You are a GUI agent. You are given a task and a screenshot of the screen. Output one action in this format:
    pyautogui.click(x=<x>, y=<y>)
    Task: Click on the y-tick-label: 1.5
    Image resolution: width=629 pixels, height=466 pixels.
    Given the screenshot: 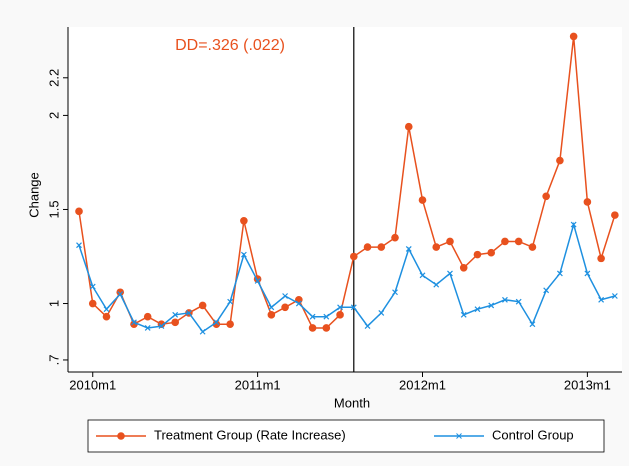 What is the action you would take?
    pyautogui.click(x=53, y=209)
    